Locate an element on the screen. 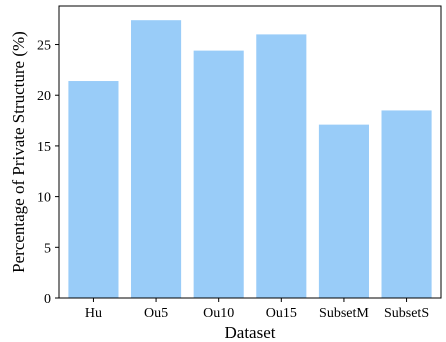 Image resolution: width=446 pixels, height=342 pixels. x-tick-label-ou10: Ou10 is located at coordinates (218, 313).